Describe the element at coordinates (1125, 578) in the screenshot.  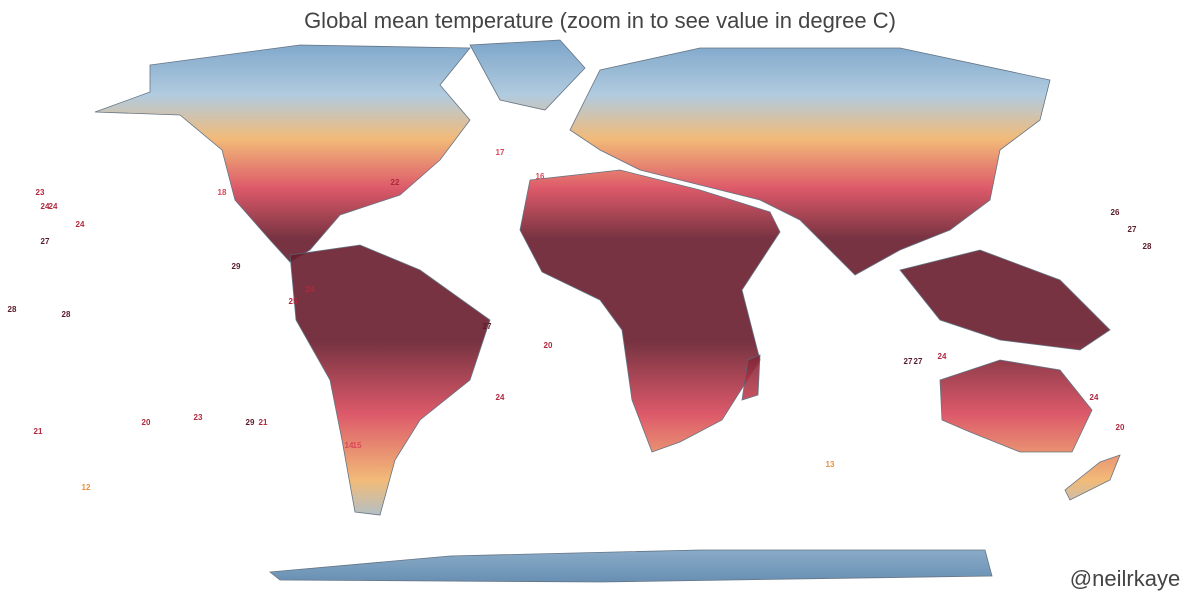
I see `credit: @neilrkaye` at that location.